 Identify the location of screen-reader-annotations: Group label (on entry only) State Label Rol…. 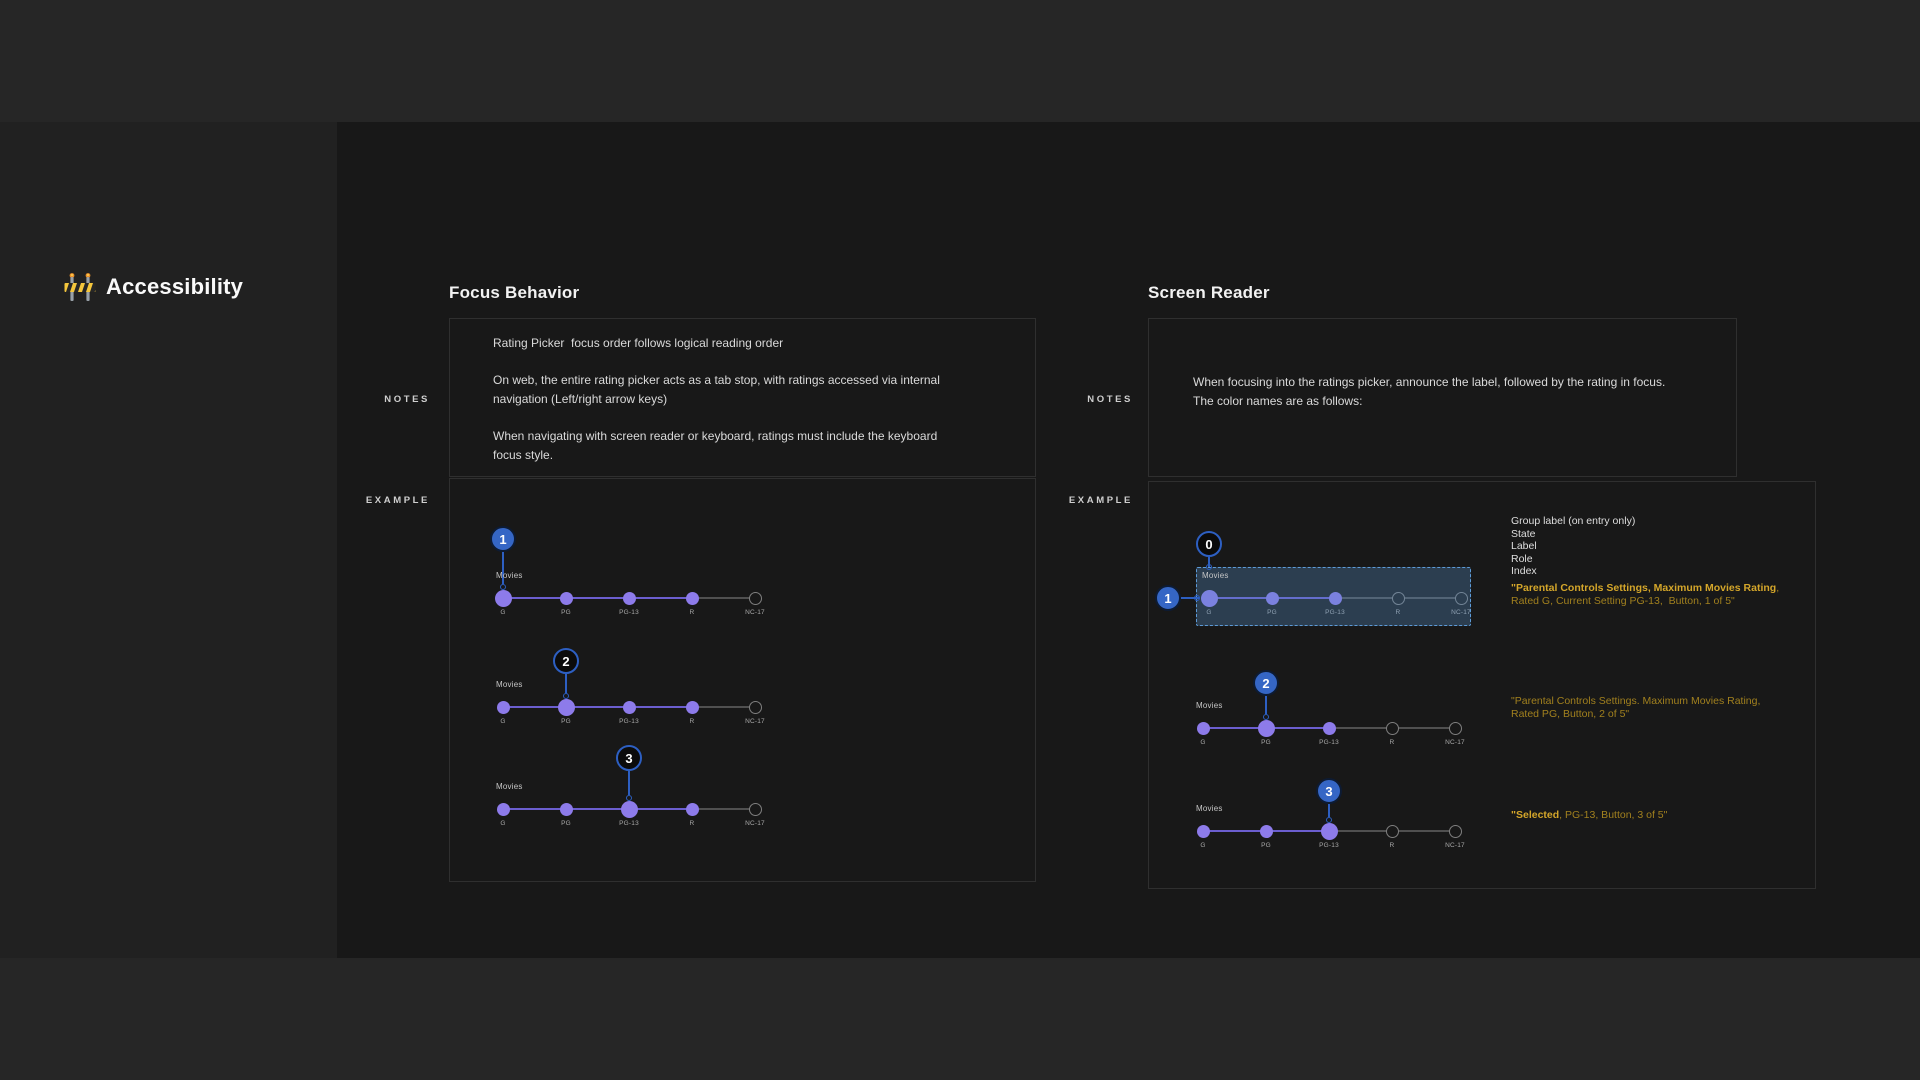
(1661, 685).